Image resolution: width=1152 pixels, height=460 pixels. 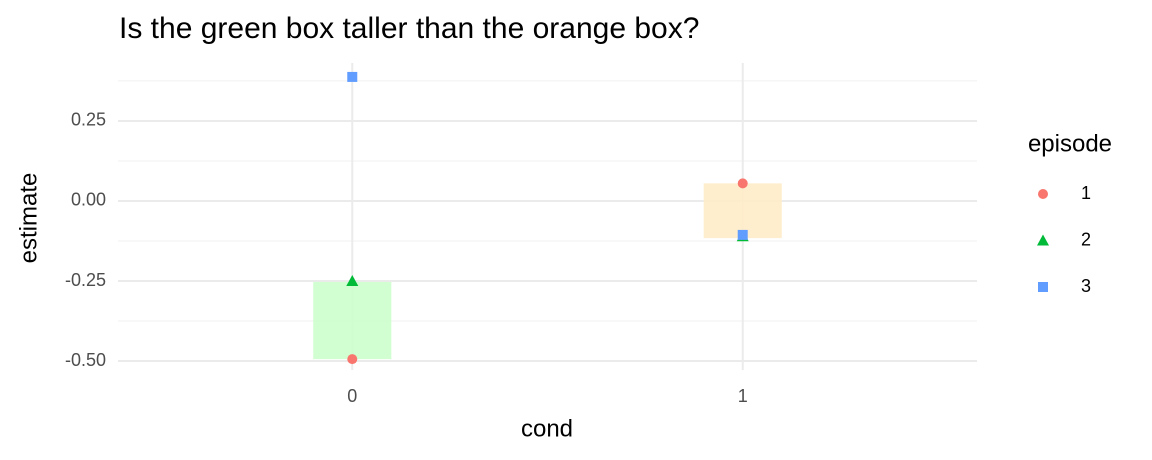 What do you see at coordinates (1070, 143) in the screenshot?
I see `legend-title: episode` at bounding box center [1070, 143].